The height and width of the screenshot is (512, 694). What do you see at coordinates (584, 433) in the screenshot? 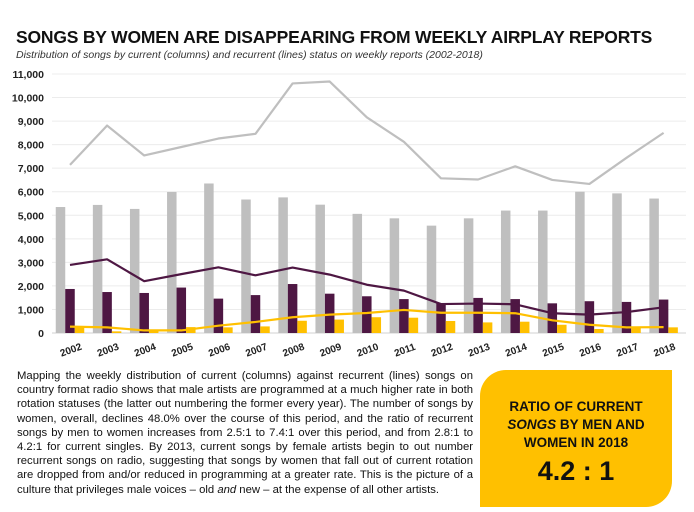
I see `callout-title-rest: BY MEN AND WOMEN IN 2018` at bounding box center [584, 433].